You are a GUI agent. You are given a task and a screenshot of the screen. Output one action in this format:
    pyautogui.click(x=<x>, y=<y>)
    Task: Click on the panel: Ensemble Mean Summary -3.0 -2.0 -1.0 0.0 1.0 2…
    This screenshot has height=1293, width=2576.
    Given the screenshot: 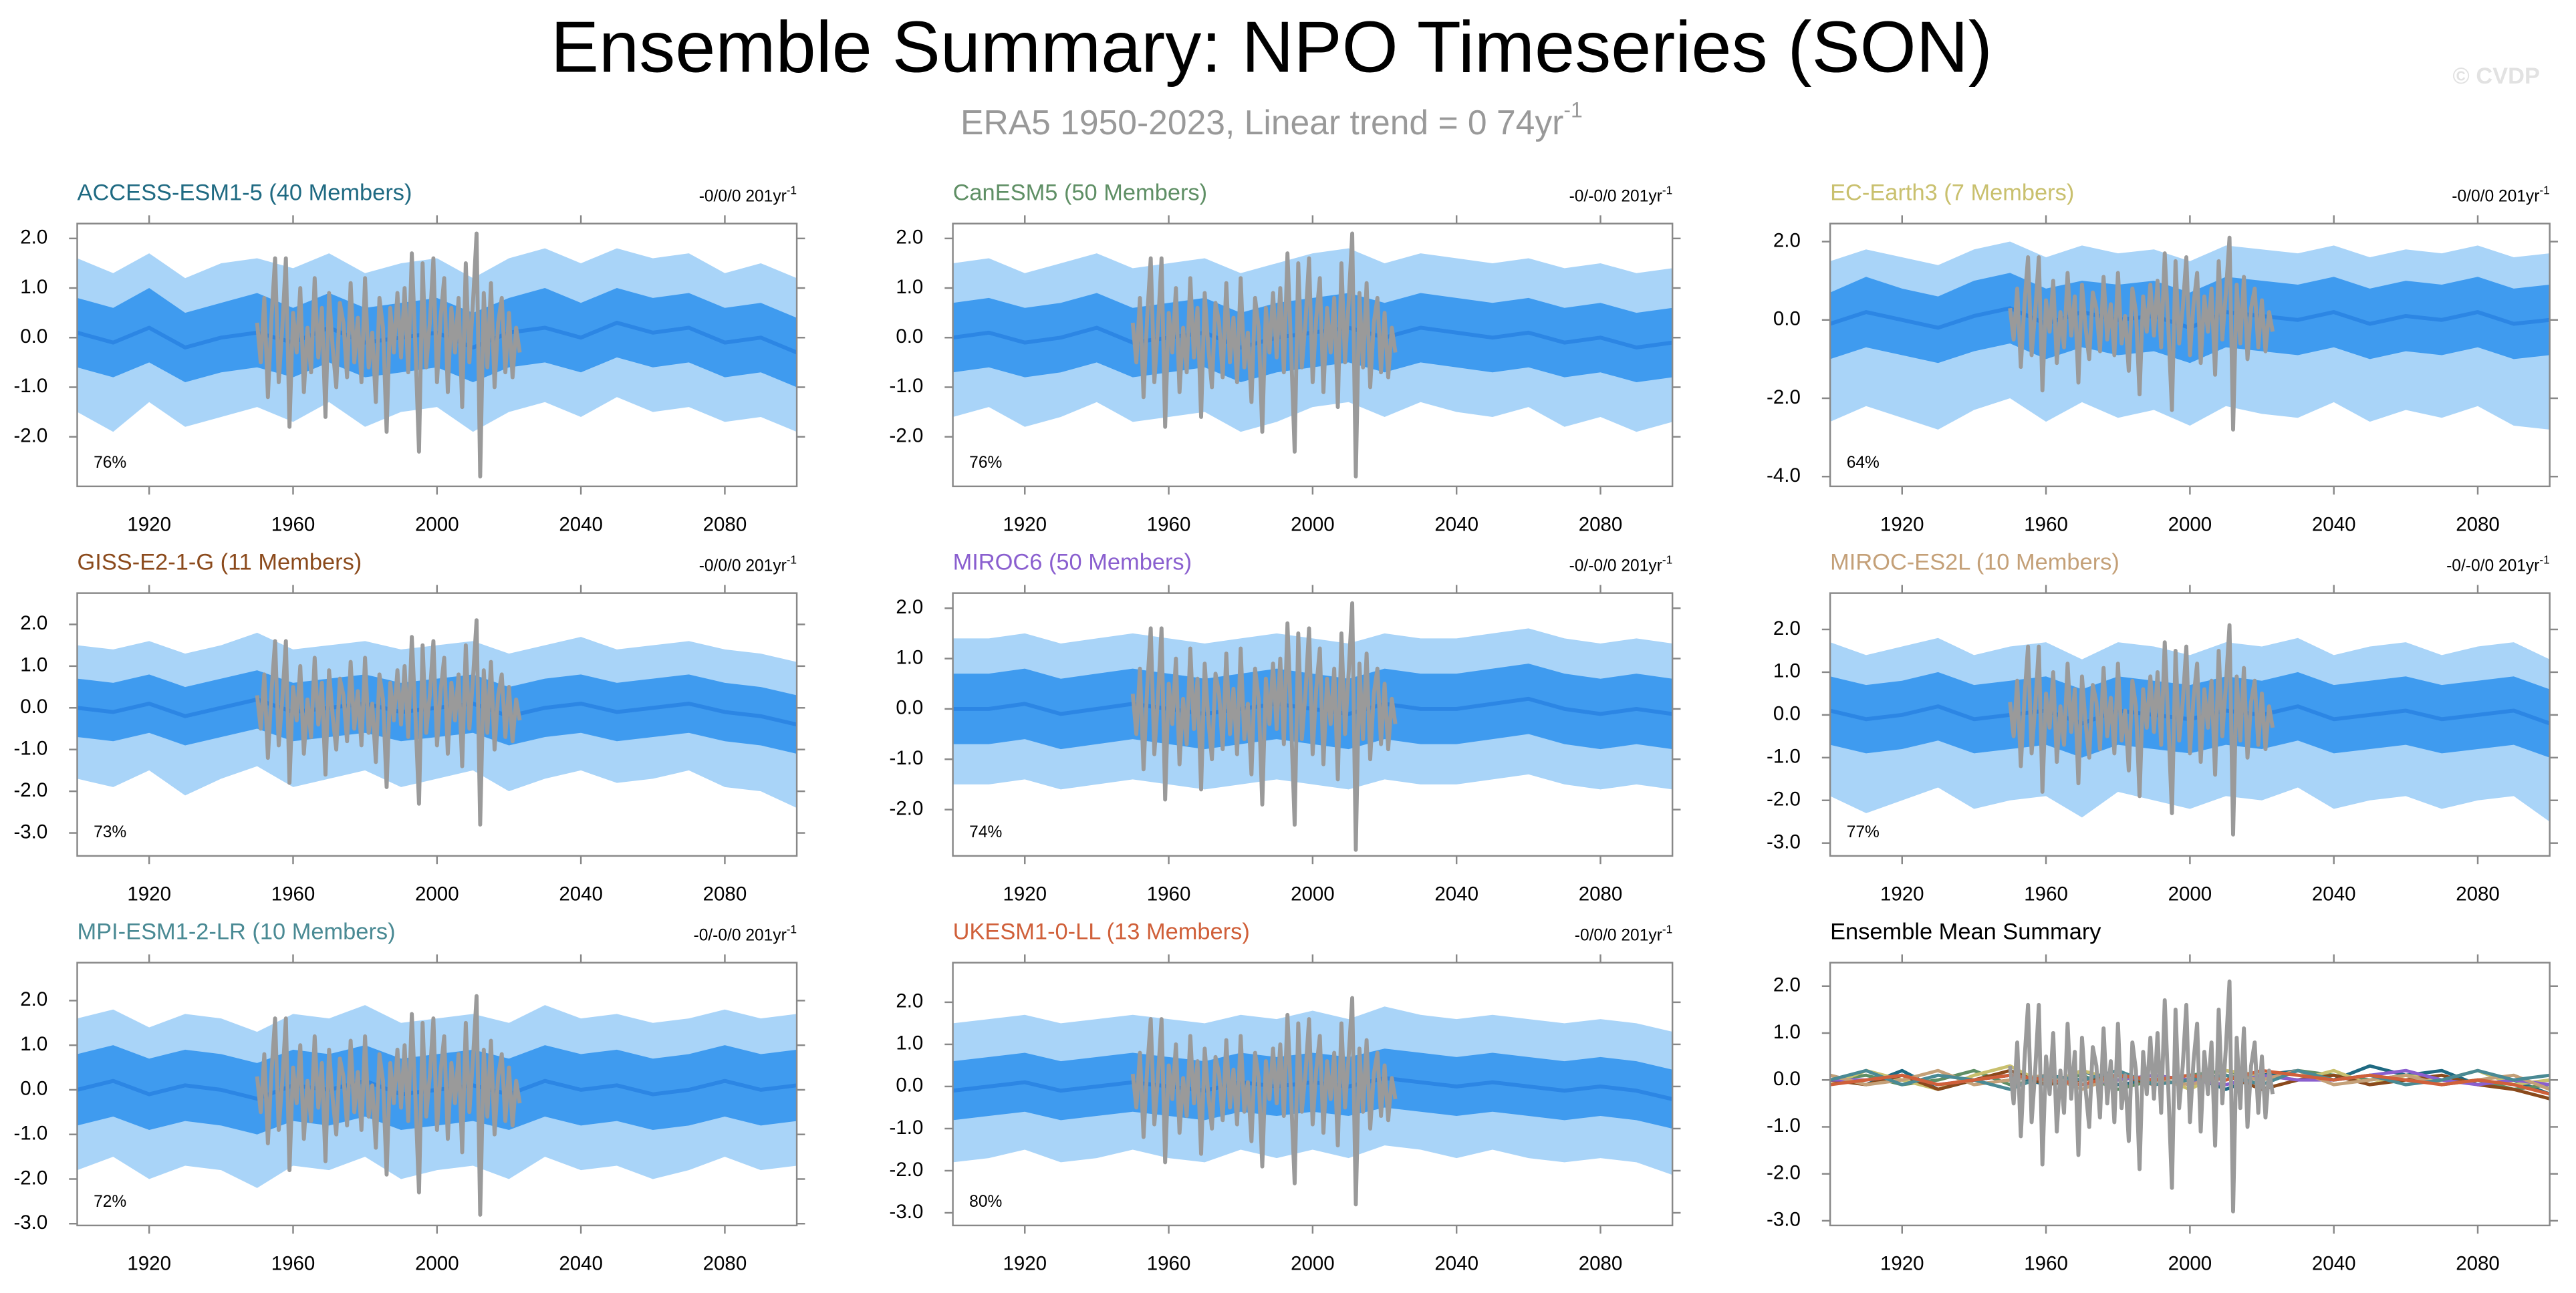 What is the action you would take?
    pyautogui.click(x=2162, y=1097)
    